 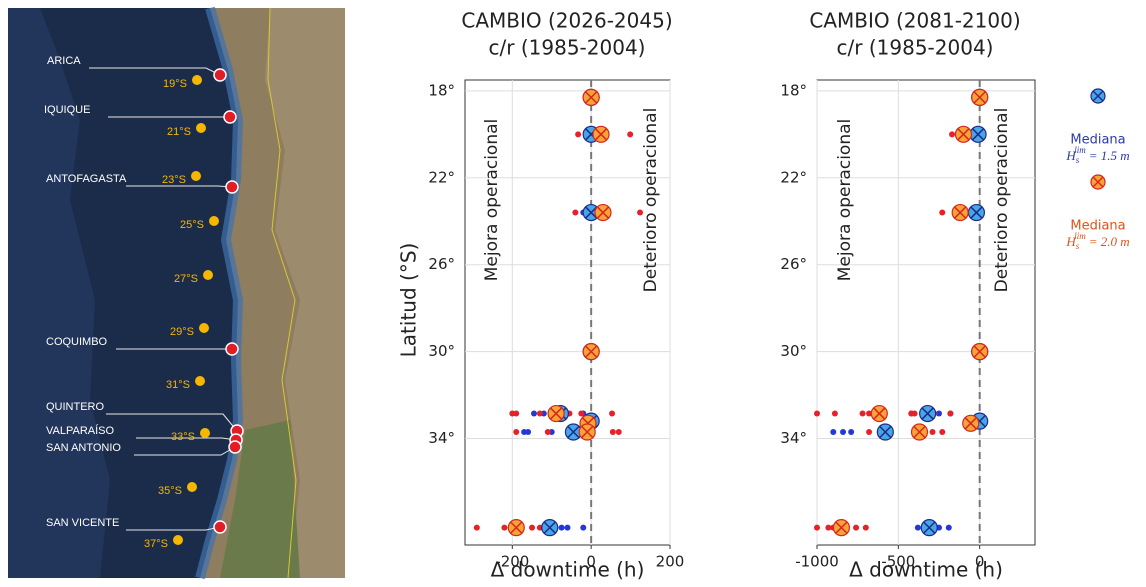 What do you see at coordinates (75, 407) in the screenshot?
I see `port-label: QUINTERO` at bounding box center [75, 407].